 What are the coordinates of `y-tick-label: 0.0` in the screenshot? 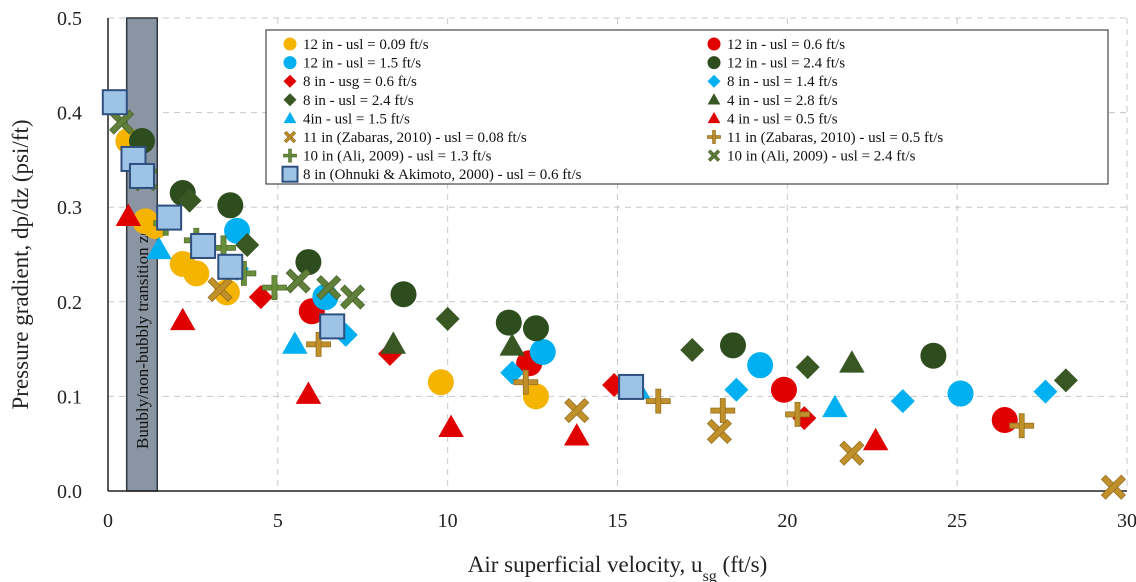 It's located at (69, 492).